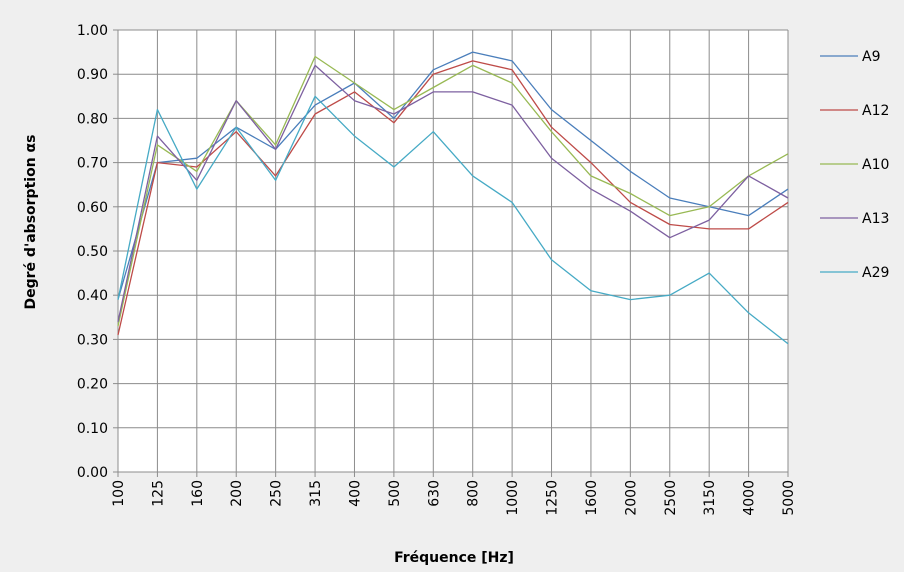 The image size is (904, 572). Describe the element at coordinates (871, 57) in the screenshot. I see `legend-label-a9: A9` at that location.